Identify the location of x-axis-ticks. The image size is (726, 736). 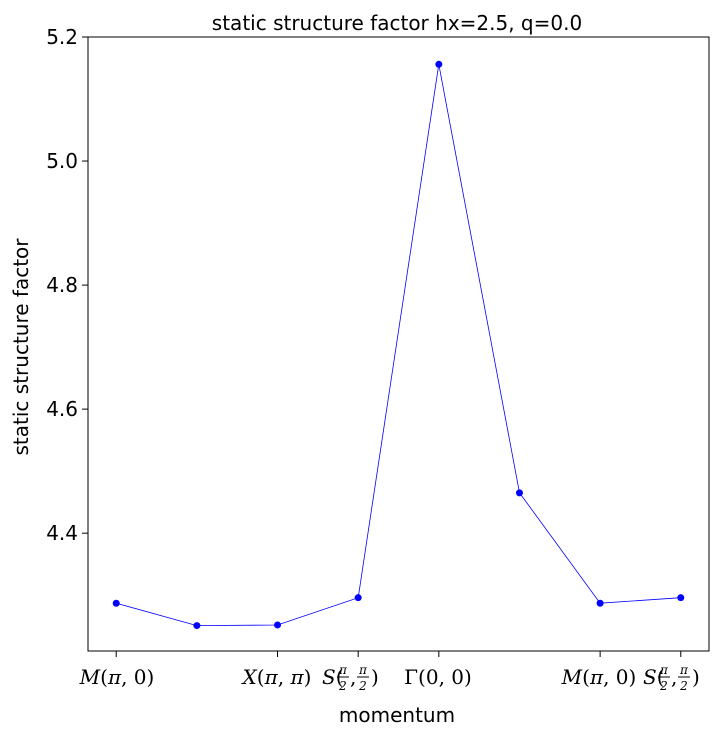
(398, 654).